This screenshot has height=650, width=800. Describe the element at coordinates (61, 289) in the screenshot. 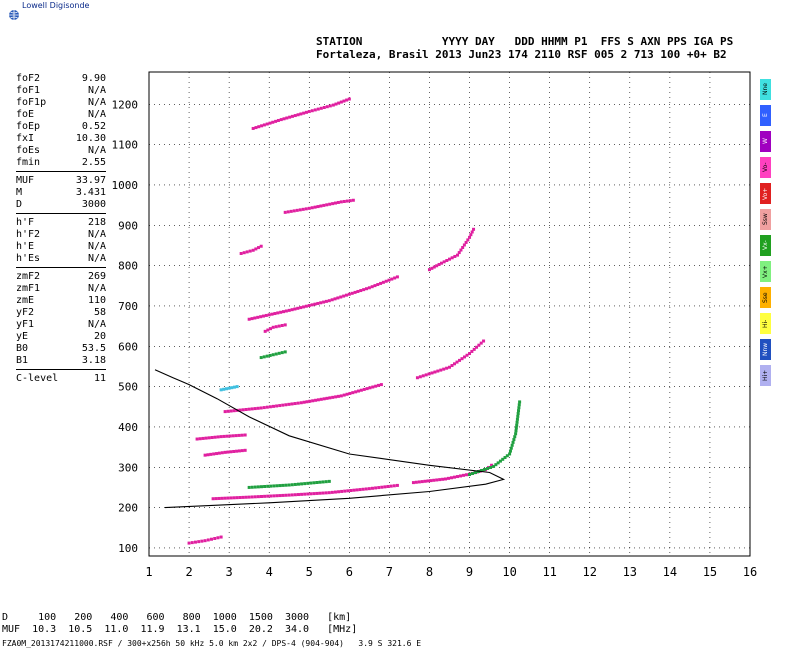

I see `param-row: zmF1 N/A` at that location.